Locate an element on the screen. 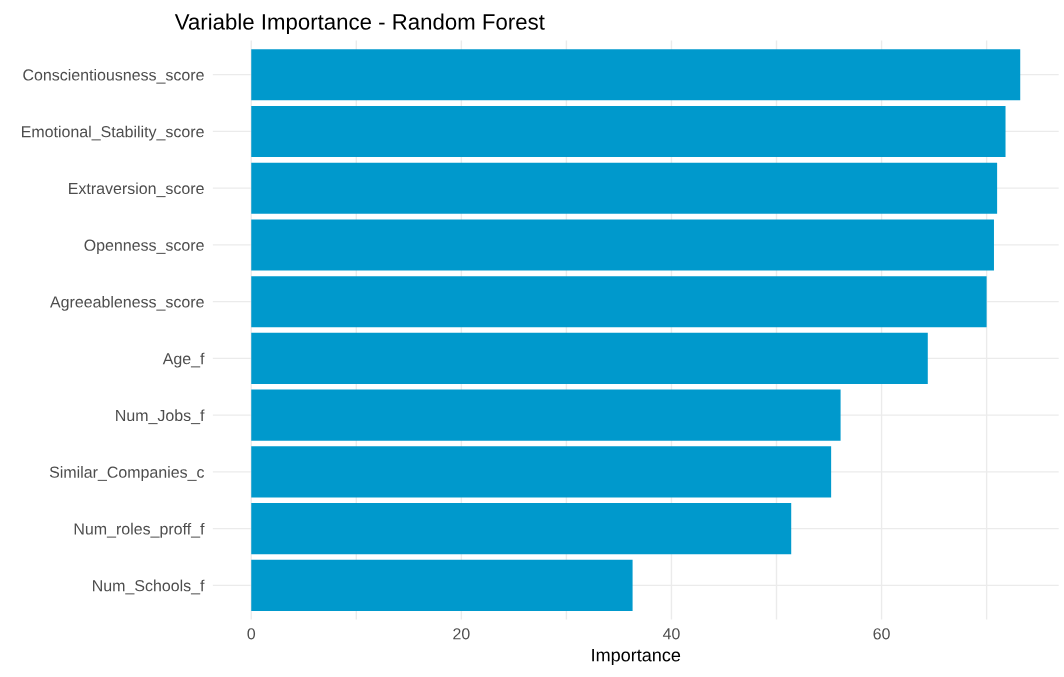 This screenshot has height=677, width=1064. x-tick-label: 20 is located at coordinates (461, 634).